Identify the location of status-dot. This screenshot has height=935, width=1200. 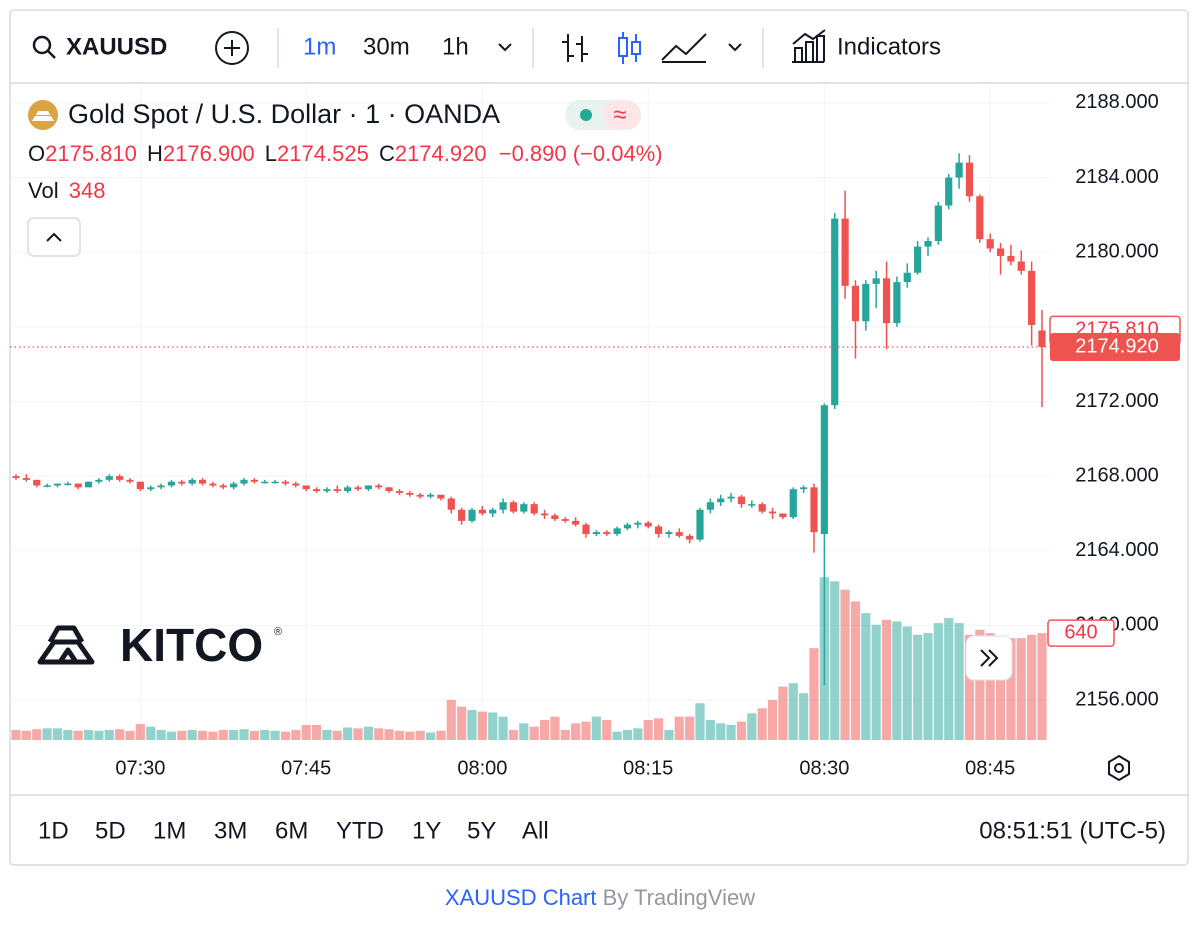
(586, 115).